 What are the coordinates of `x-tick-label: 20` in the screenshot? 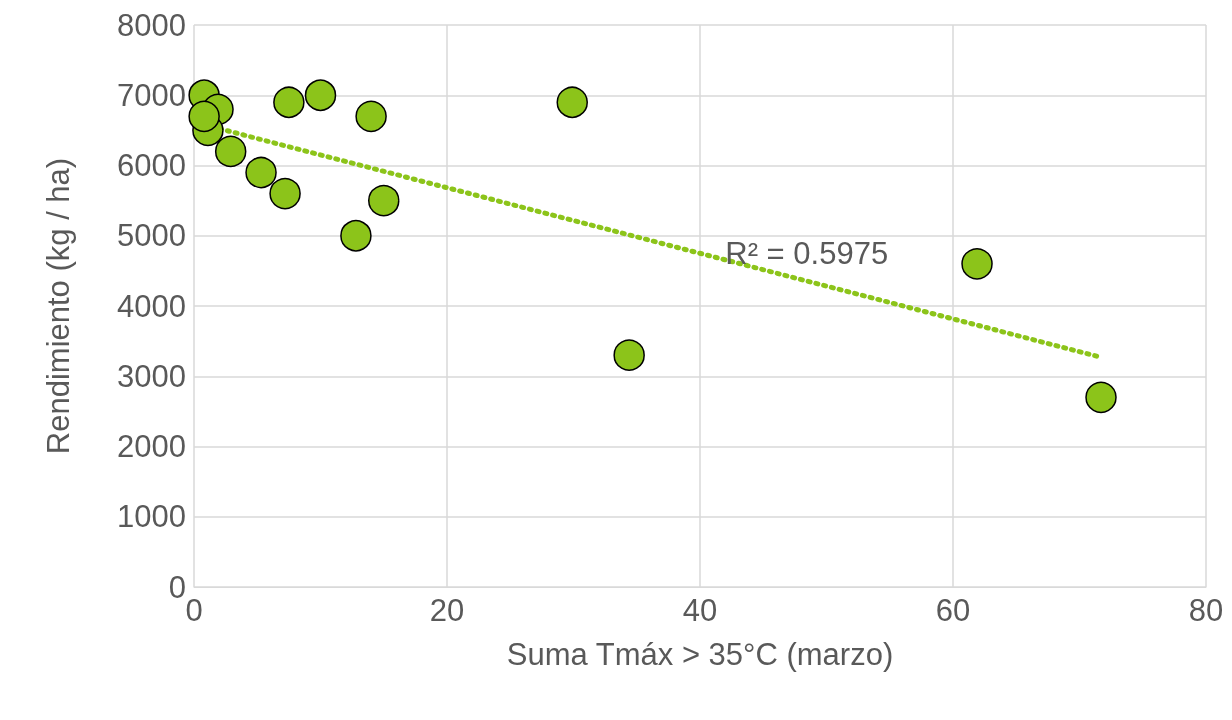 It's located at (447, 610).